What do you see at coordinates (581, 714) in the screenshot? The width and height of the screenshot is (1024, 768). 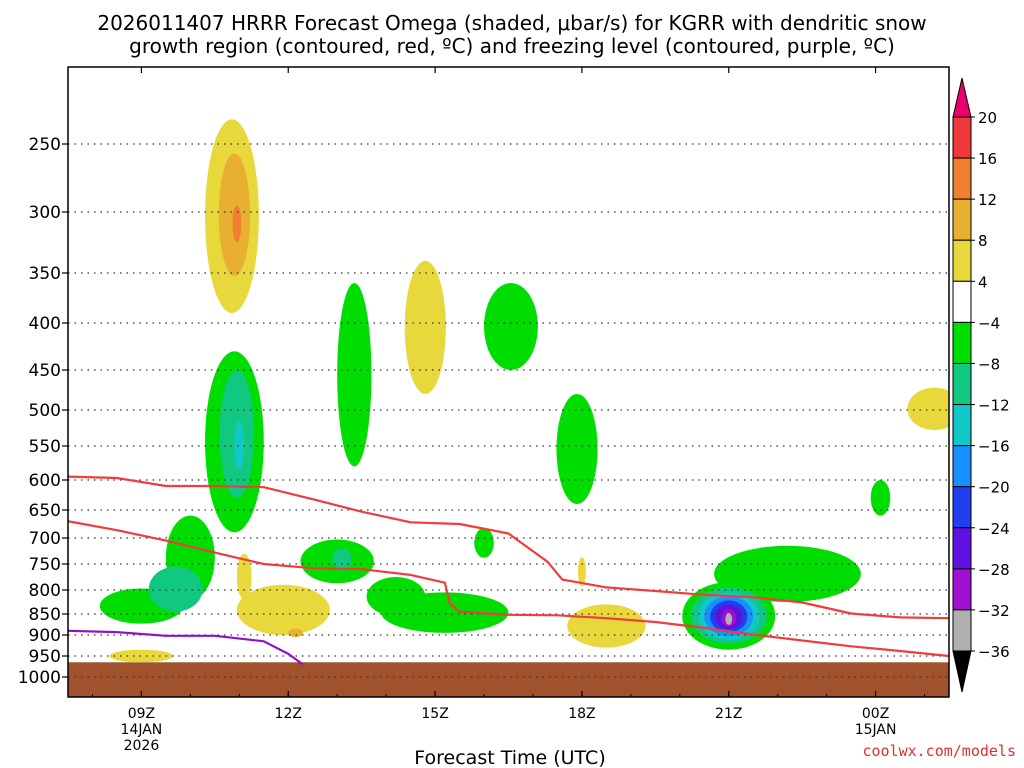 I see `x-tick-label-18Z: 18Z` at bounding box center [581, 714].